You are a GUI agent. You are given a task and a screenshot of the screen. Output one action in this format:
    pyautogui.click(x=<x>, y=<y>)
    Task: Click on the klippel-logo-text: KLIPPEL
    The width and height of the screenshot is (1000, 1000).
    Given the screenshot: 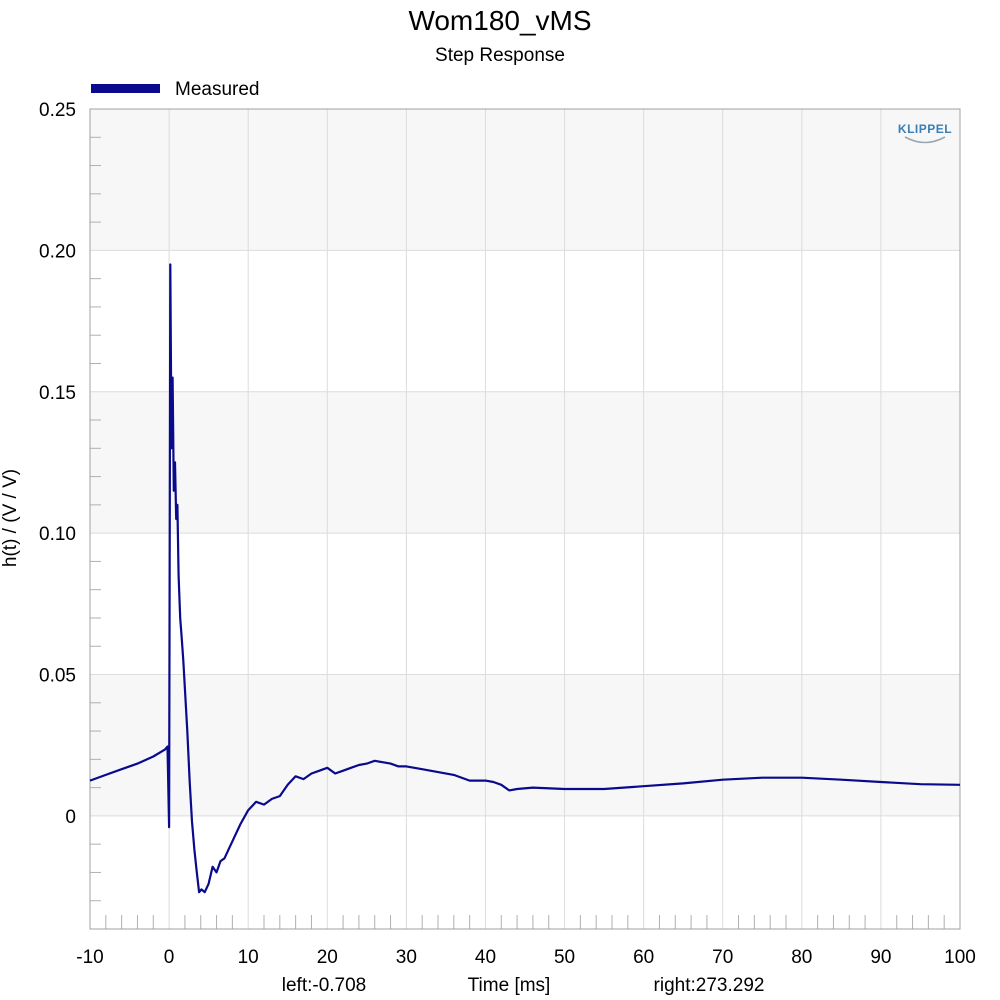 What is the action you would take?
    pyautogui.click(x=925, y=129)
    